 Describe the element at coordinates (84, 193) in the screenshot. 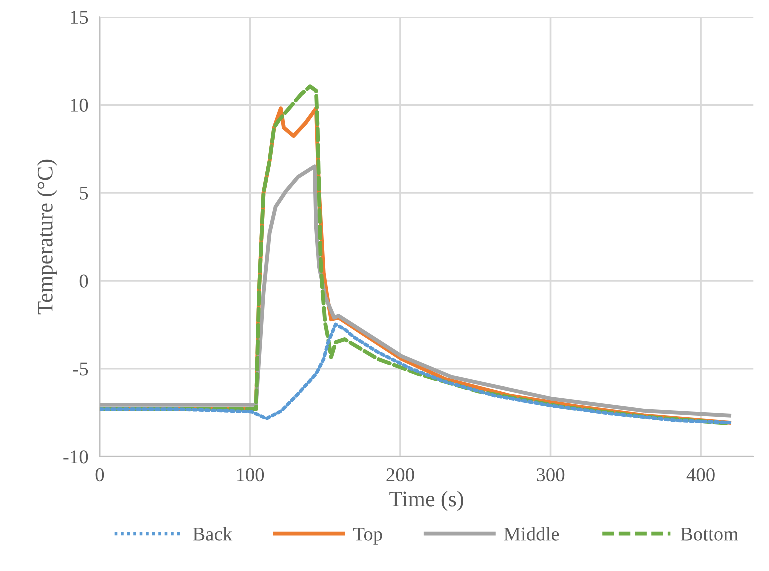

I see `y-tick-label: 5` at that location.